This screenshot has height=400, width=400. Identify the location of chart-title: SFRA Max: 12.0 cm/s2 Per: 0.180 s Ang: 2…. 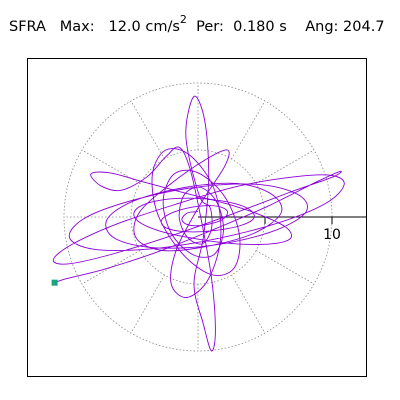
(197, 24).